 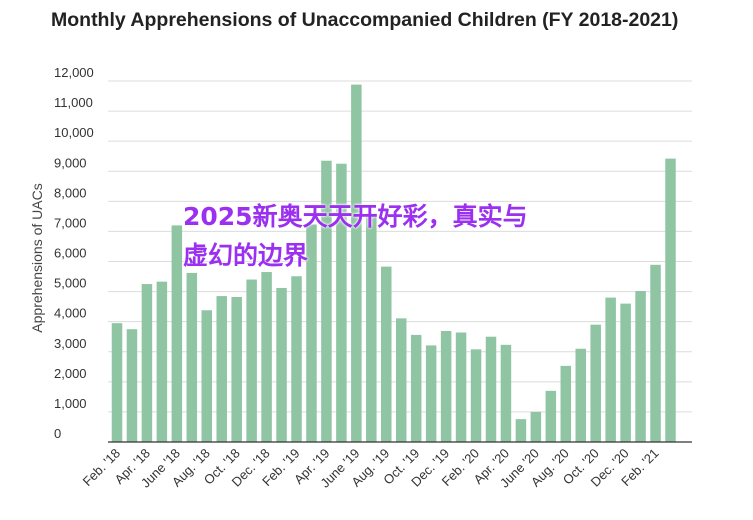 What do you see at coordinates (70, 403) in the screenshot?
I see `y-tick-label: 1,000` at bounding box center [70, 403].